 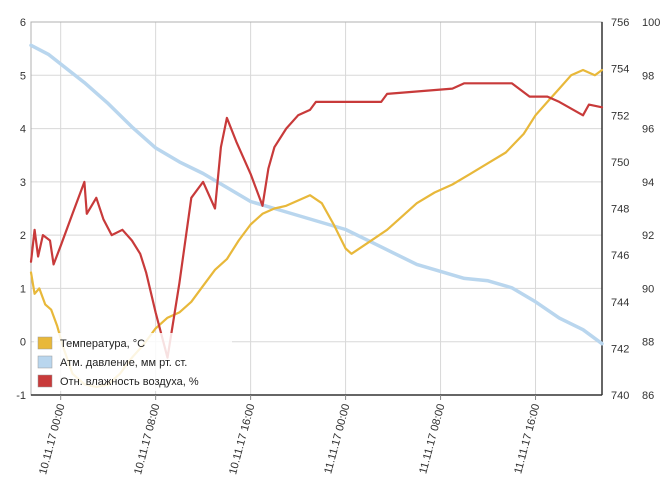 I want to click on legend-label-humidity: Отн. влажность воздуха, %, so click(x=129, y=382).